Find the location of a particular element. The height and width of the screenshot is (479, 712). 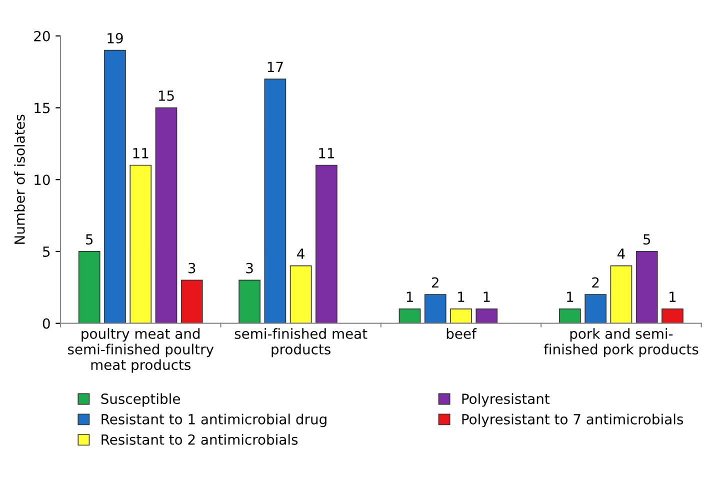

y-tick-label: 0 is located at coordinates (46, 323).